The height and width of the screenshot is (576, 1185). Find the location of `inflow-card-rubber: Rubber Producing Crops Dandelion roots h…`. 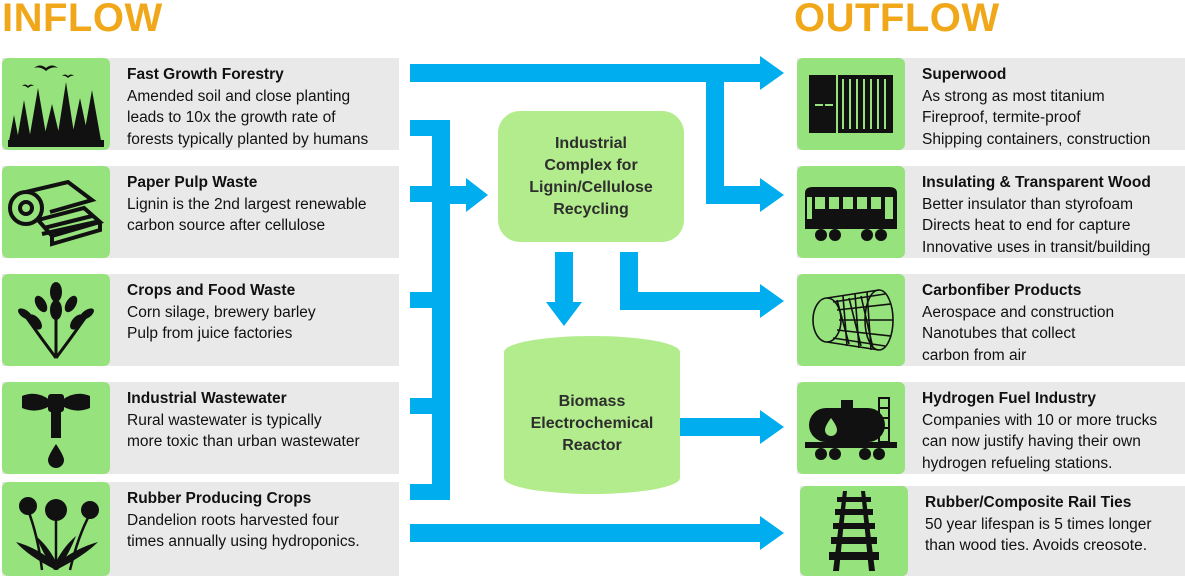

inflow-card-rubber: Rubber Producing Crops Dandelion roots h… is located at coordinates (200, 529).